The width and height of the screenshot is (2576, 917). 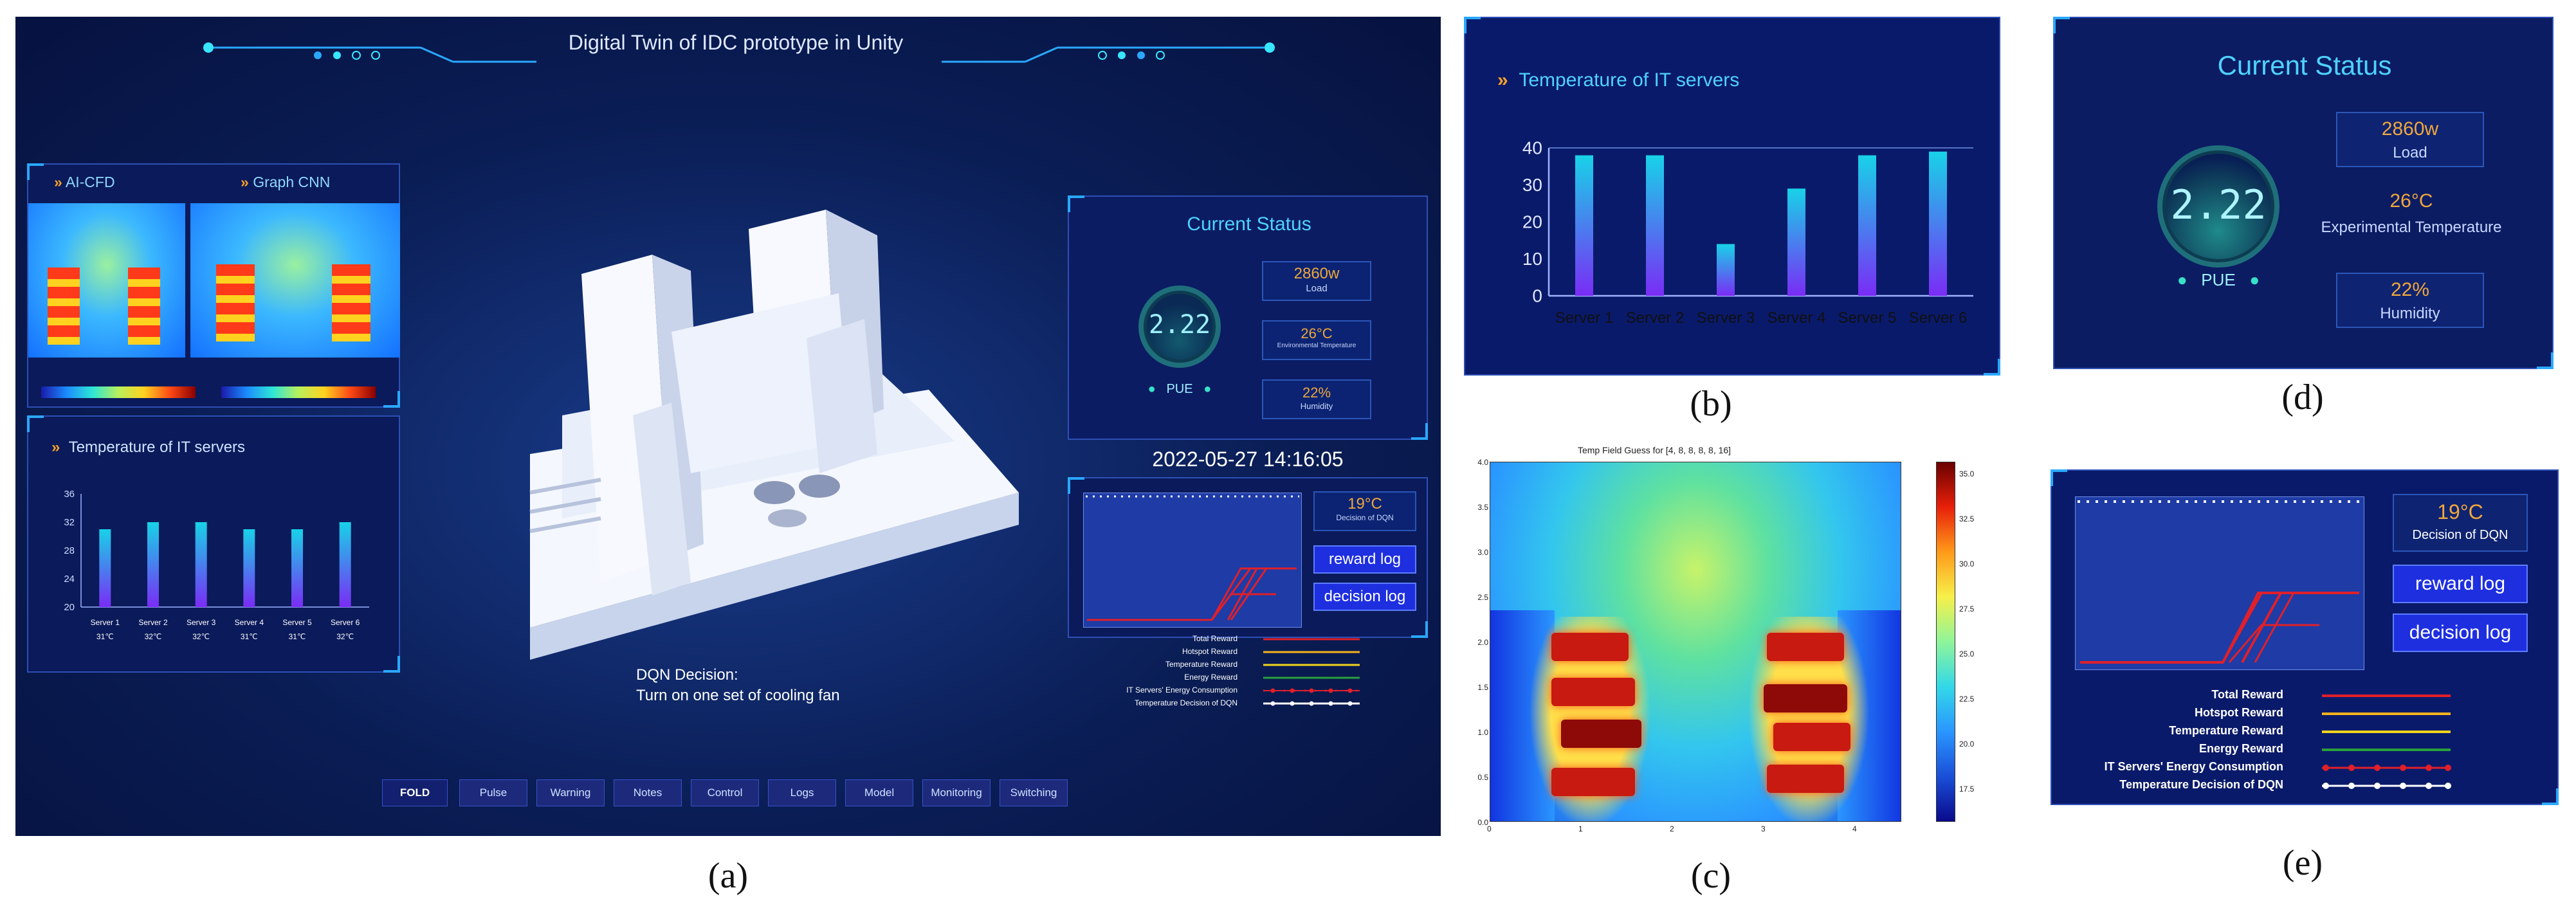 I want to click on server-temp-b-y-tick-label: 20, so click(x=1532, y=222).